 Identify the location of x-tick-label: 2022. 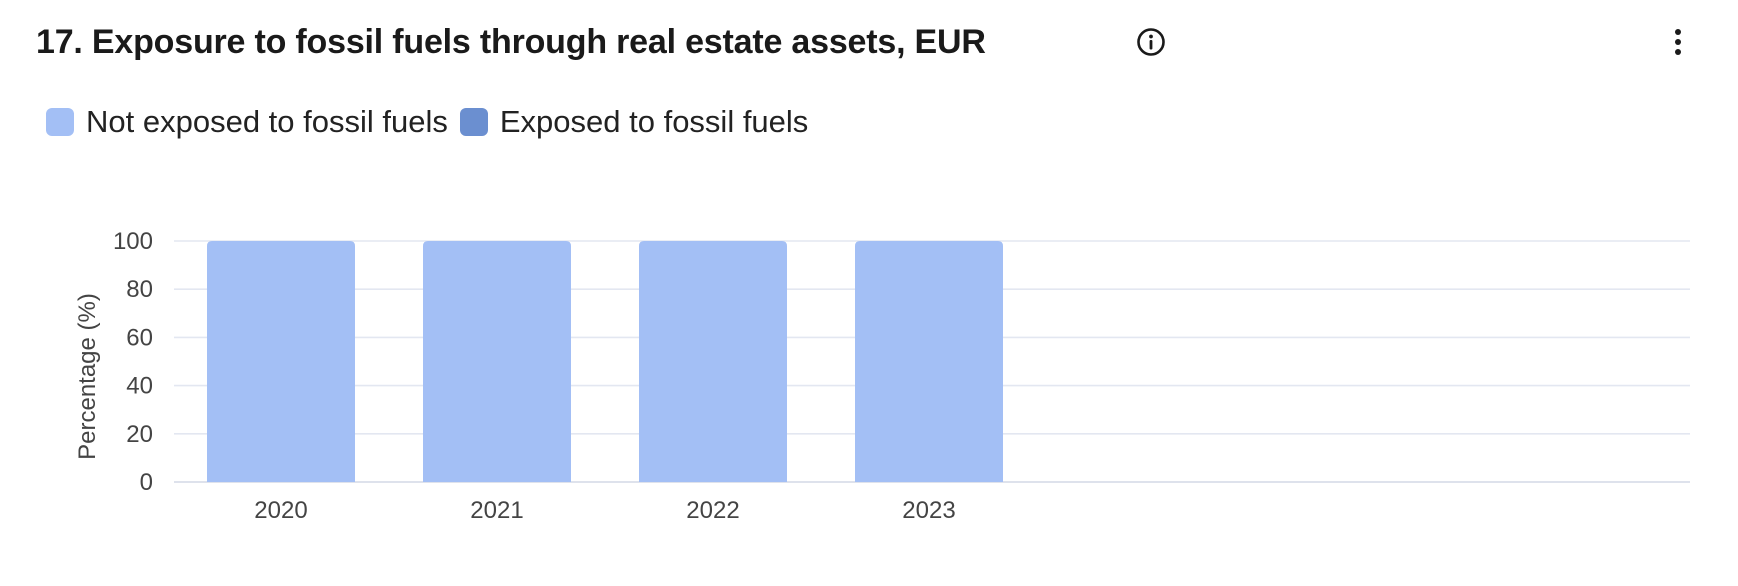
(712, 510).